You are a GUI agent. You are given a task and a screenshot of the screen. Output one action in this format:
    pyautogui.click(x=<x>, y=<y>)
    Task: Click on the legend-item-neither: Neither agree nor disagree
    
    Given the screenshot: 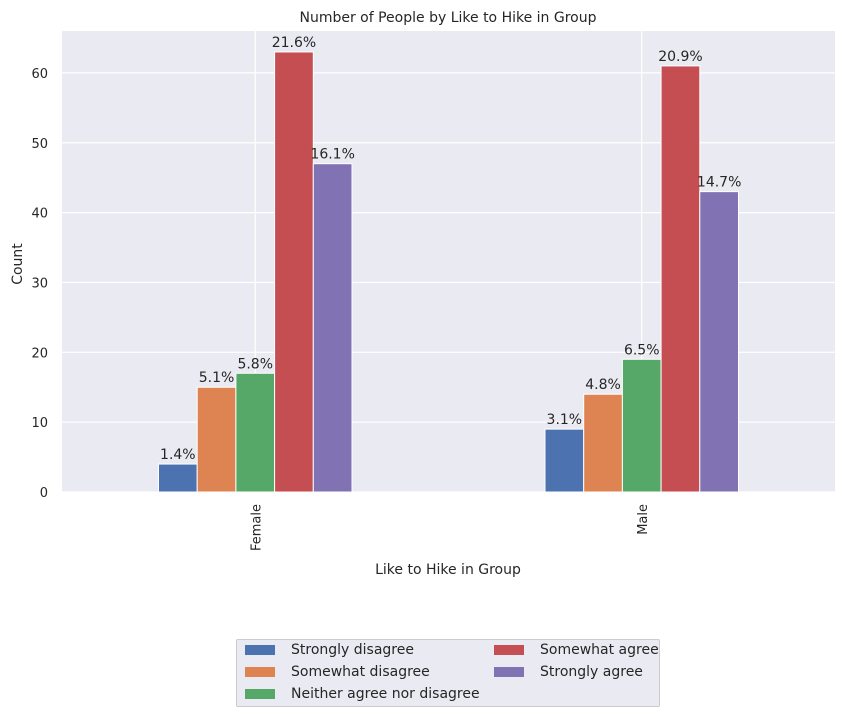 What is the action you would take?
    pyautogui.click(x=362, y=694)
    